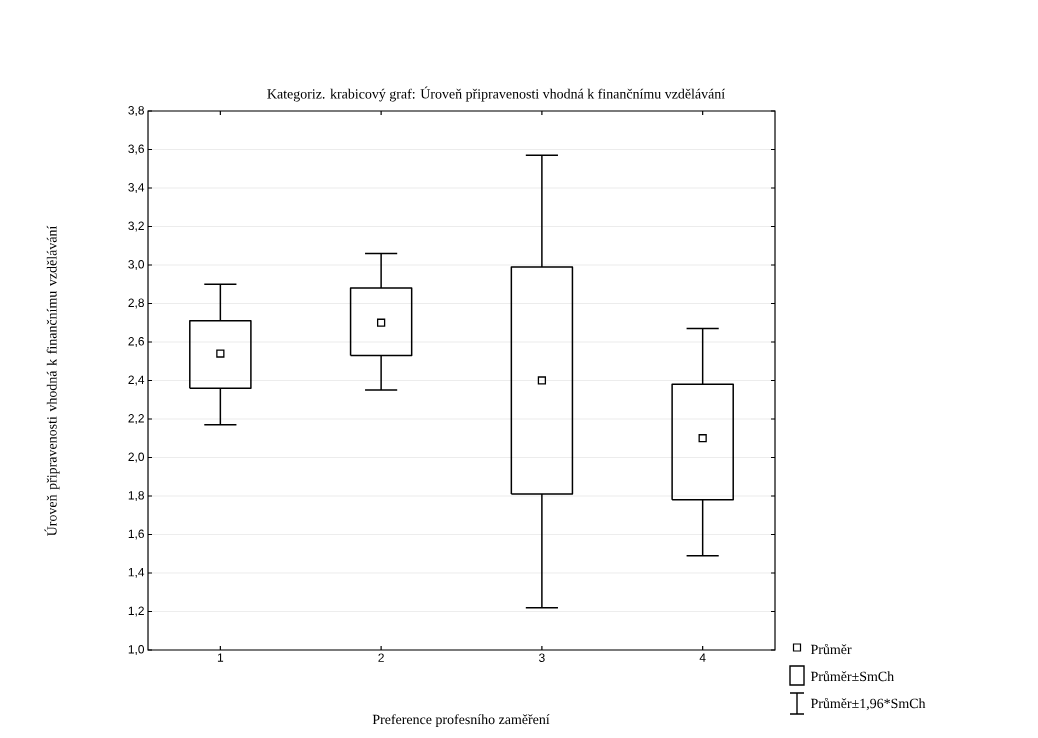  I want to click on y-tick-label: 1,4, so click(136, 573).